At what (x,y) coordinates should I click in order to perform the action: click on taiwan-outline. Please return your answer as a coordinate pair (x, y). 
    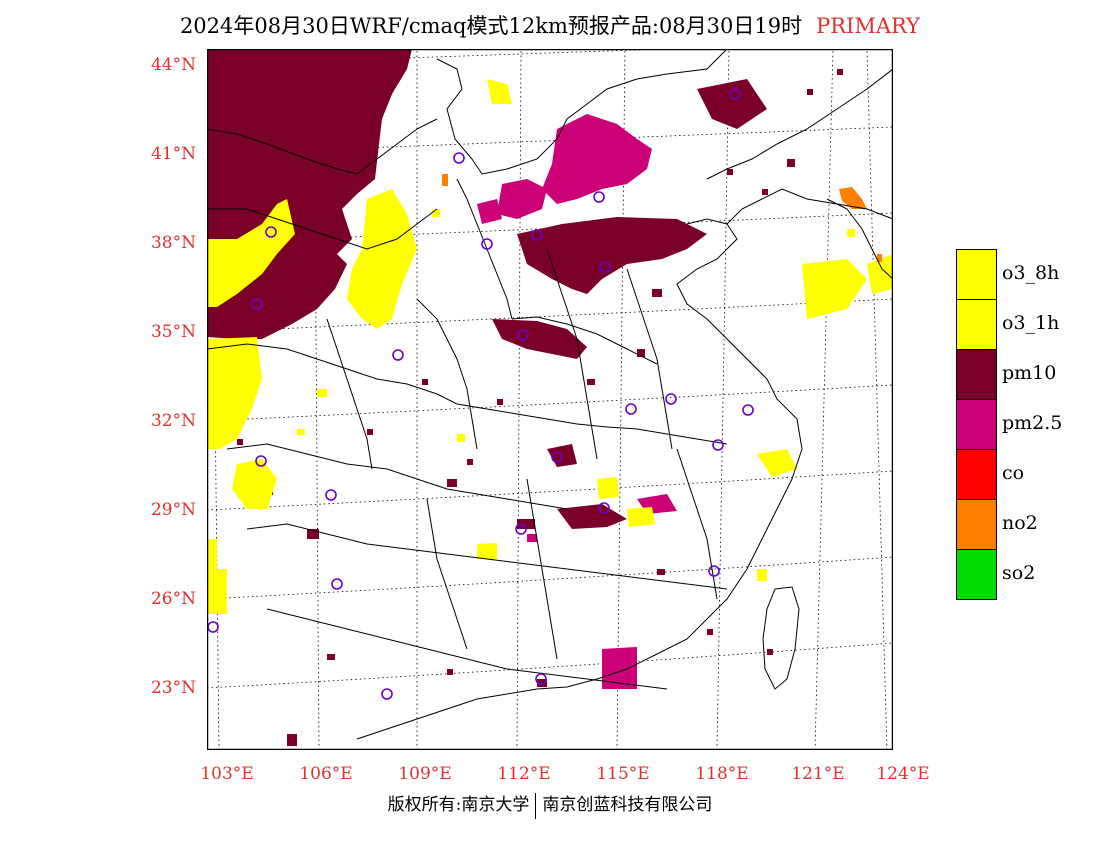
    Looking at the image, I should click on (781, 638).